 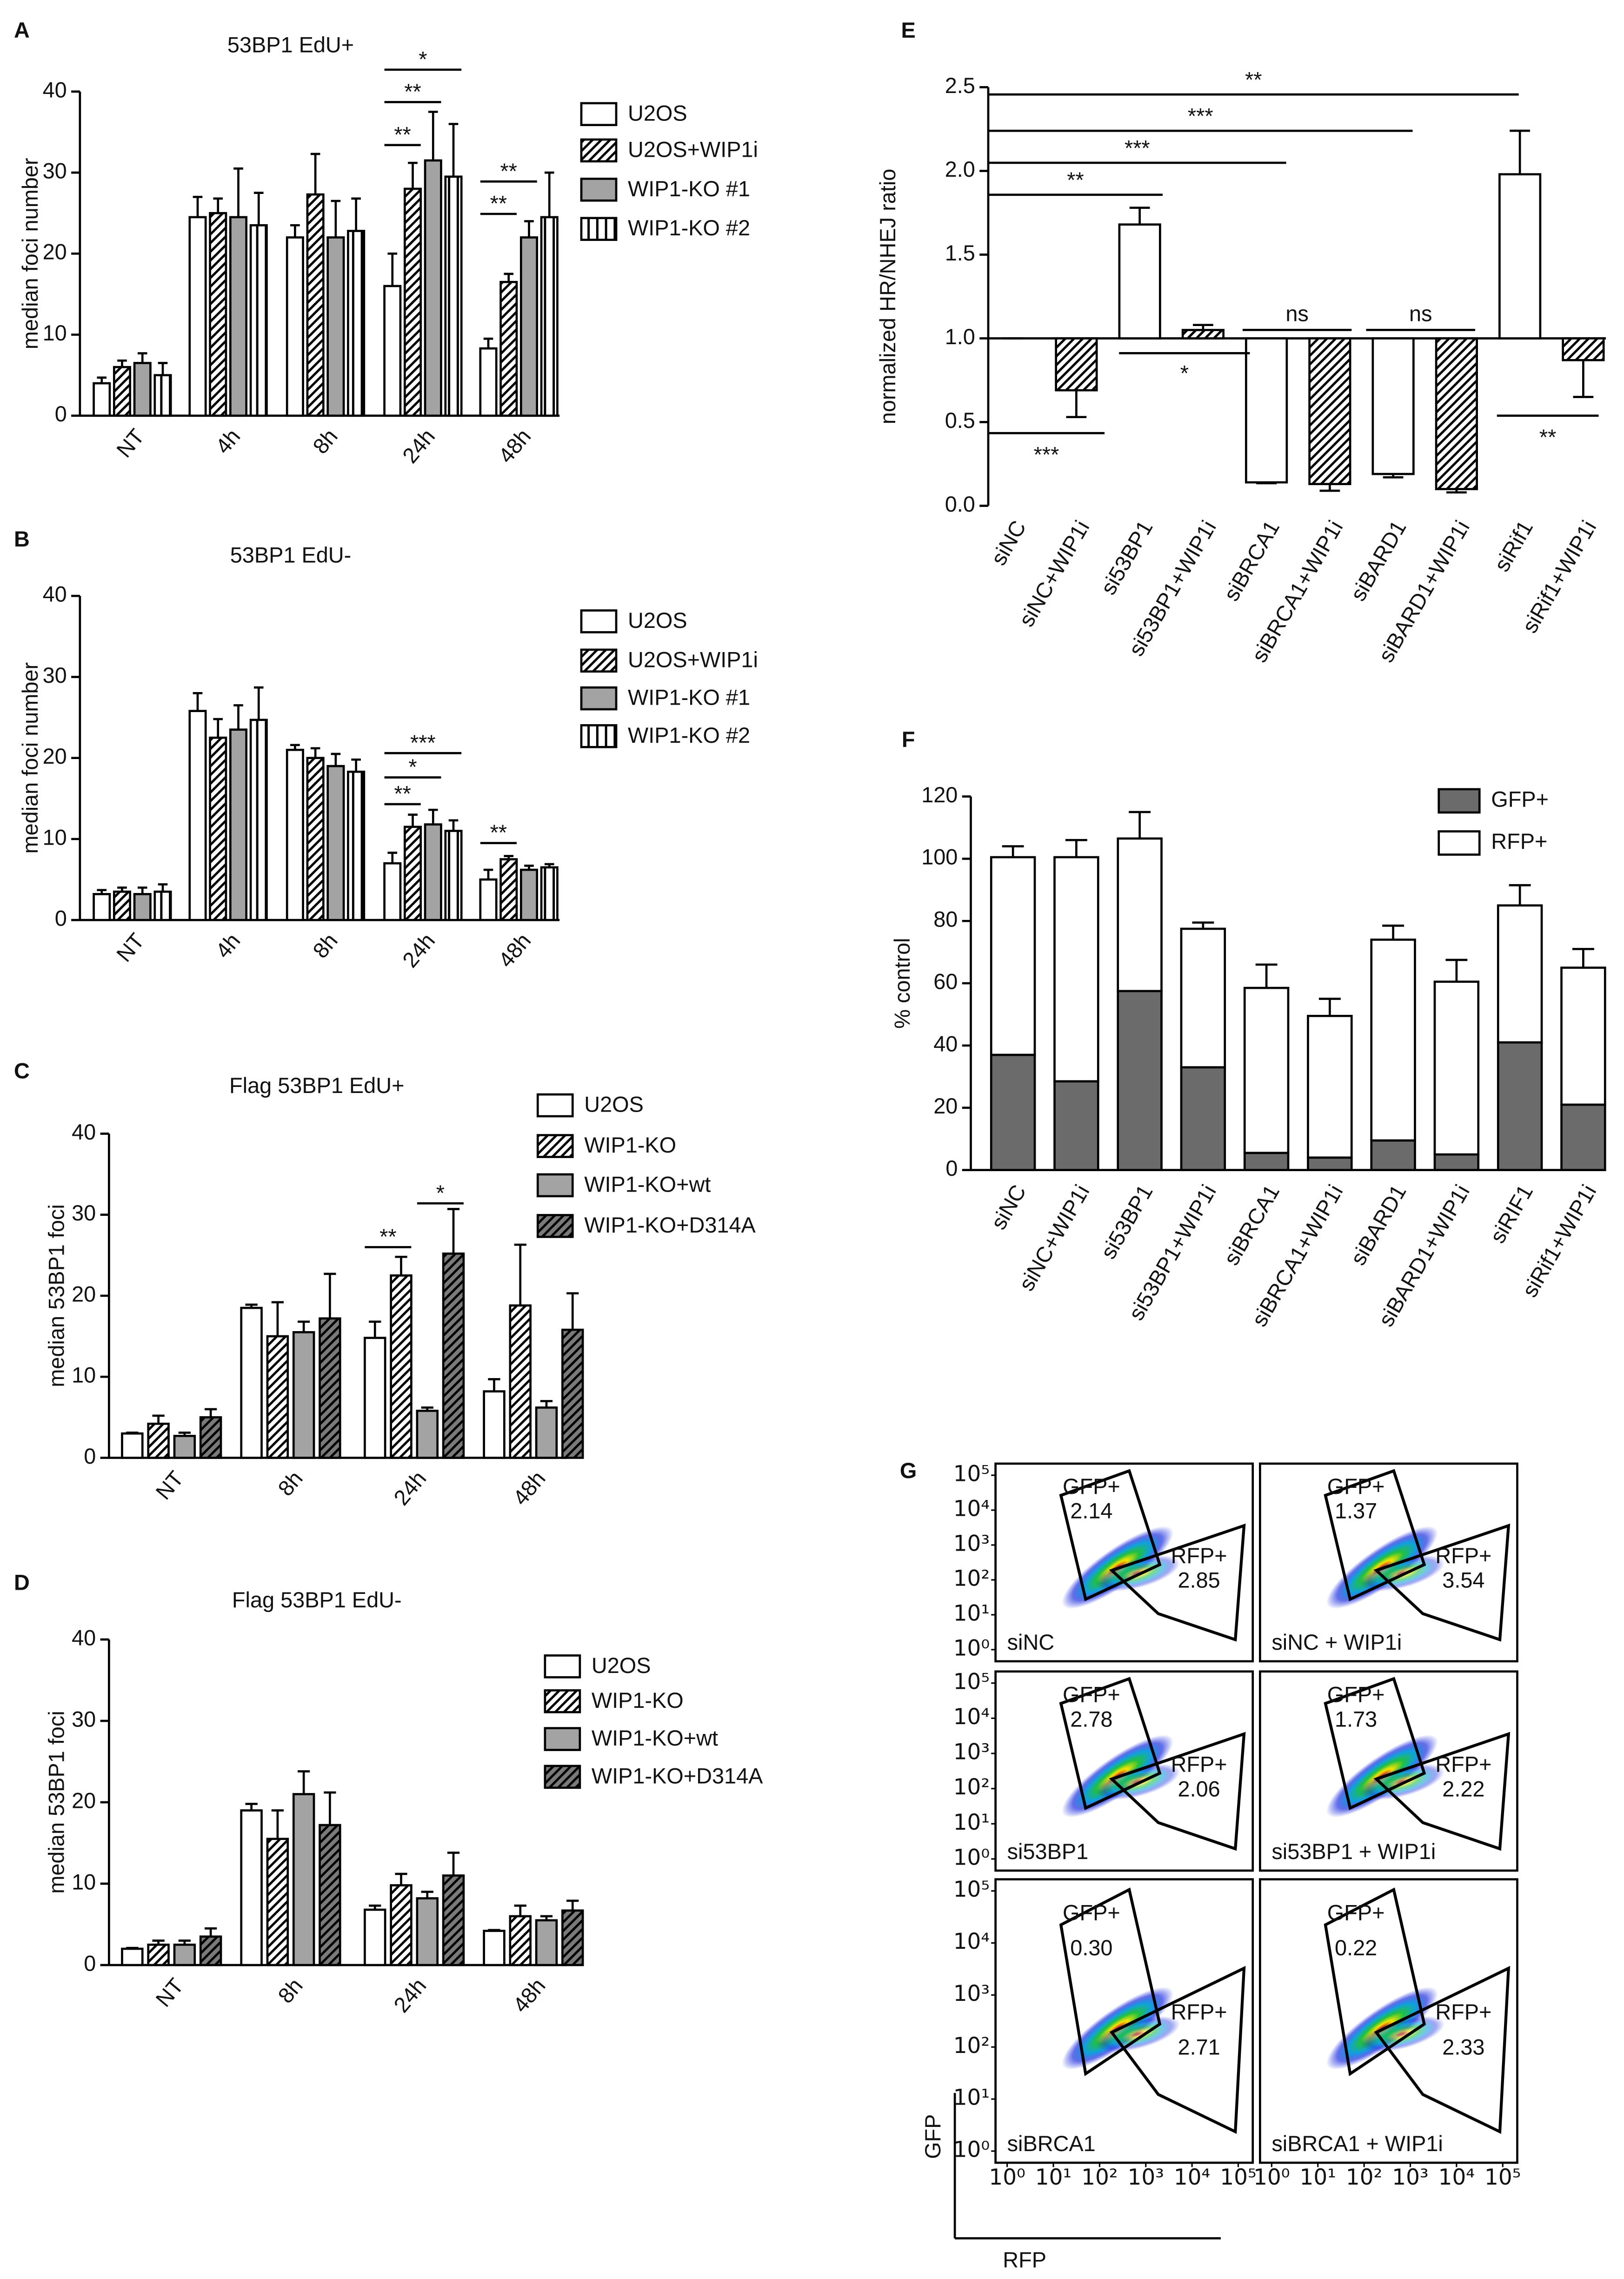 I want to click on y-tick-label: 10³, so click(x=972, y=1993).